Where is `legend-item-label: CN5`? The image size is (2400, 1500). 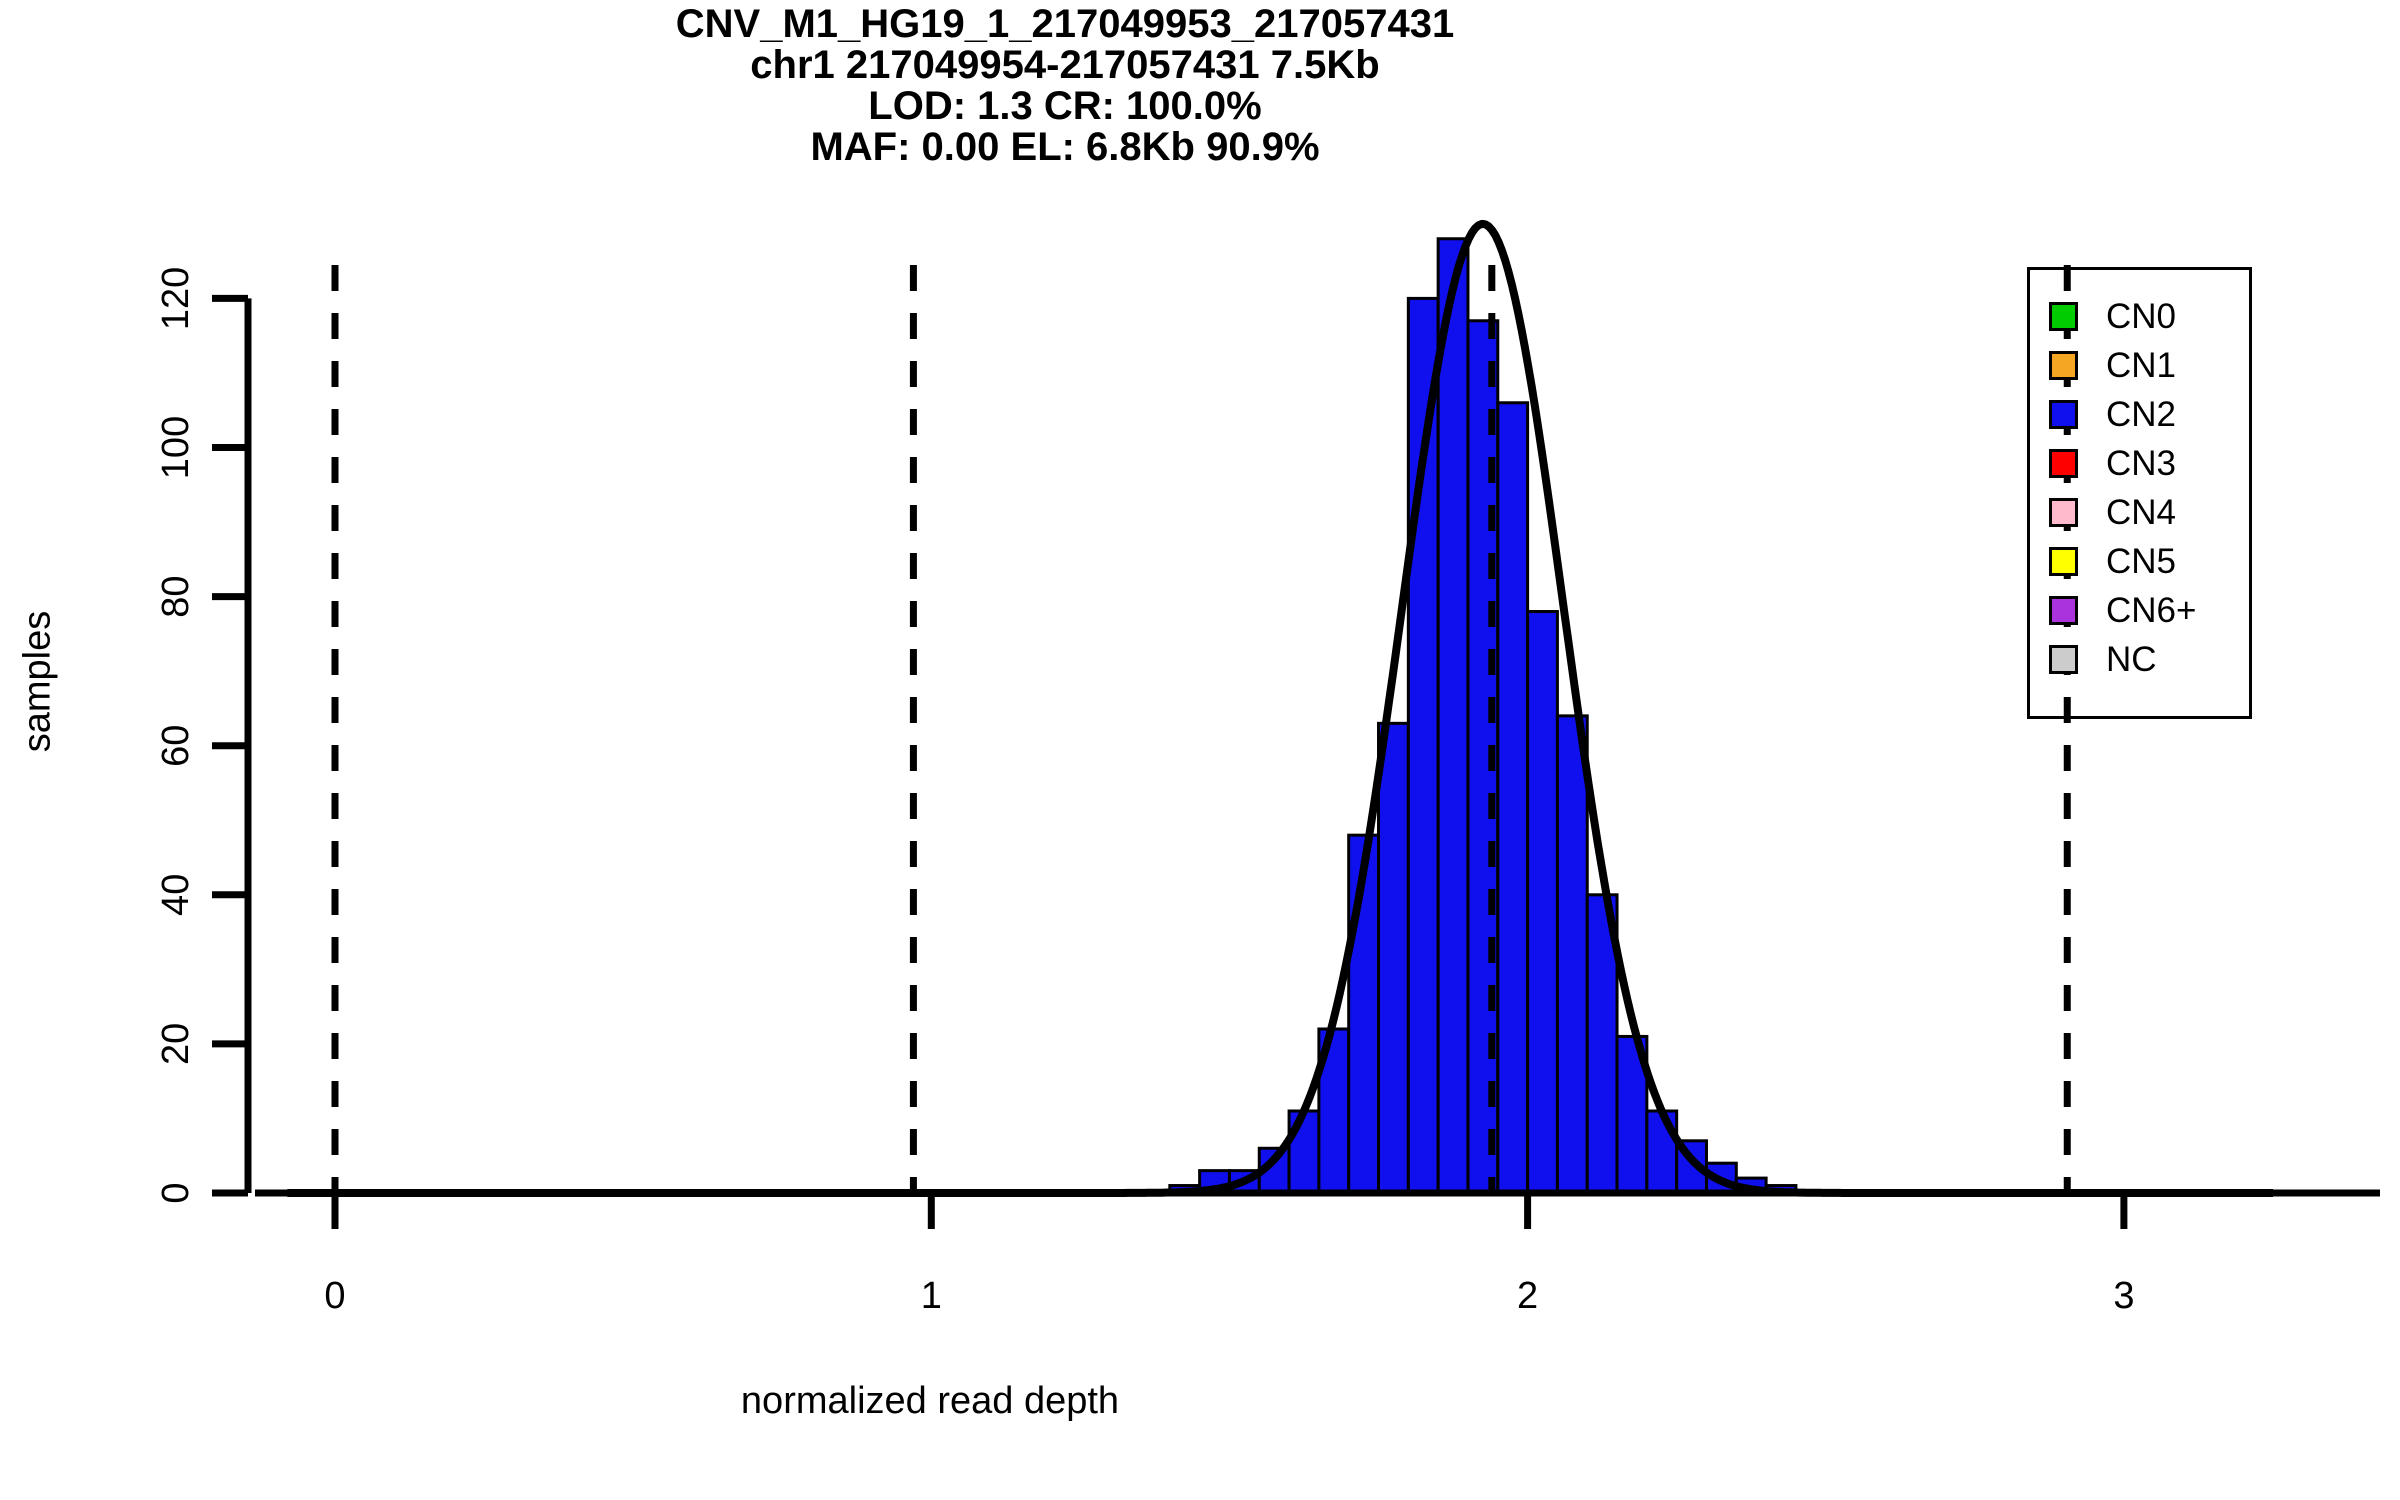 legend-item-label: CN5 is located at coordinates (2141, 561).